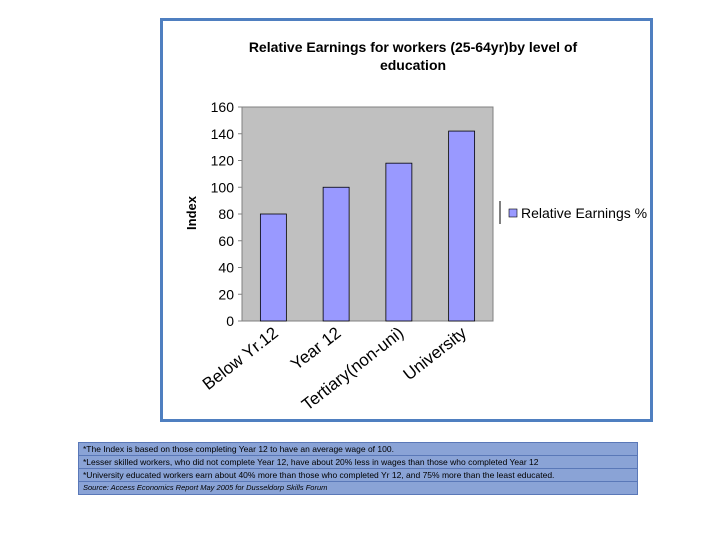 This screenshot has width=720, height=540. I want to click on legend-swatch, so click(513, 213).